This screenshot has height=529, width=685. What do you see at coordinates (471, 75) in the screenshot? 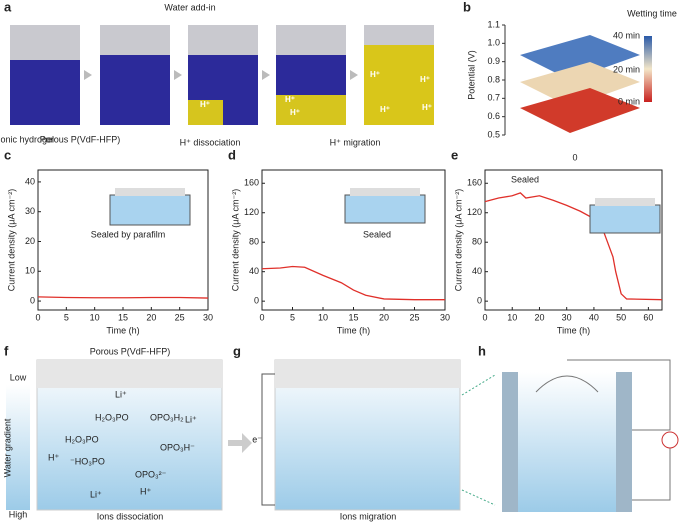
I see `axis-label: Potential (V)` at bounding box center [471, 75].